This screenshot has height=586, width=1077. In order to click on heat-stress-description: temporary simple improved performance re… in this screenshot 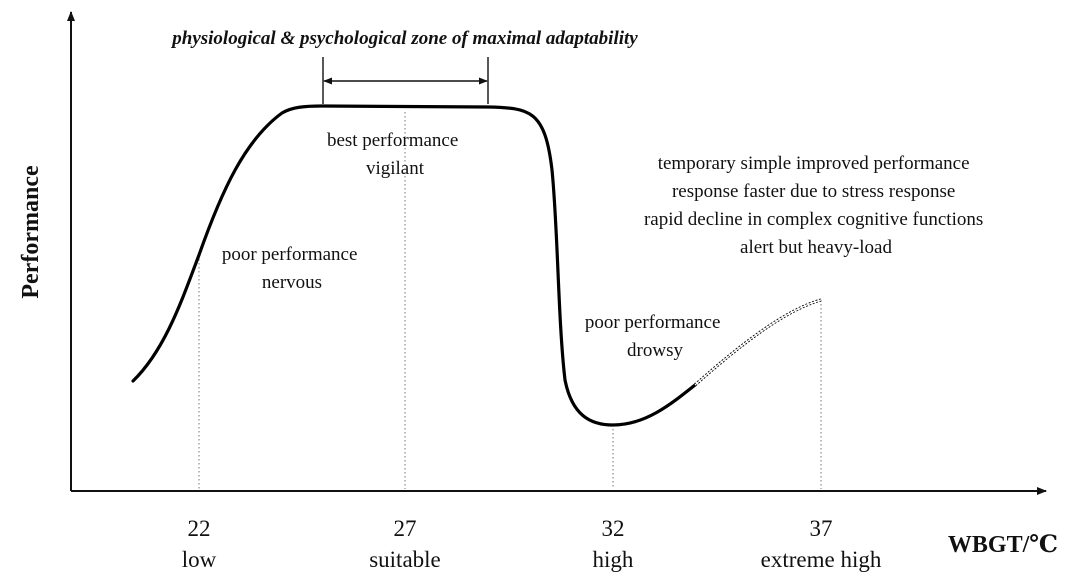, I will do `click(816, 205)`.